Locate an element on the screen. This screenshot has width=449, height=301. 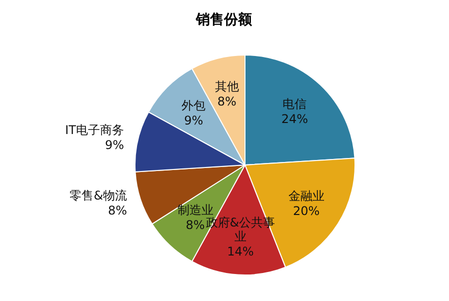
chart-title: 销售份额 is located at coordinates (224, 19).